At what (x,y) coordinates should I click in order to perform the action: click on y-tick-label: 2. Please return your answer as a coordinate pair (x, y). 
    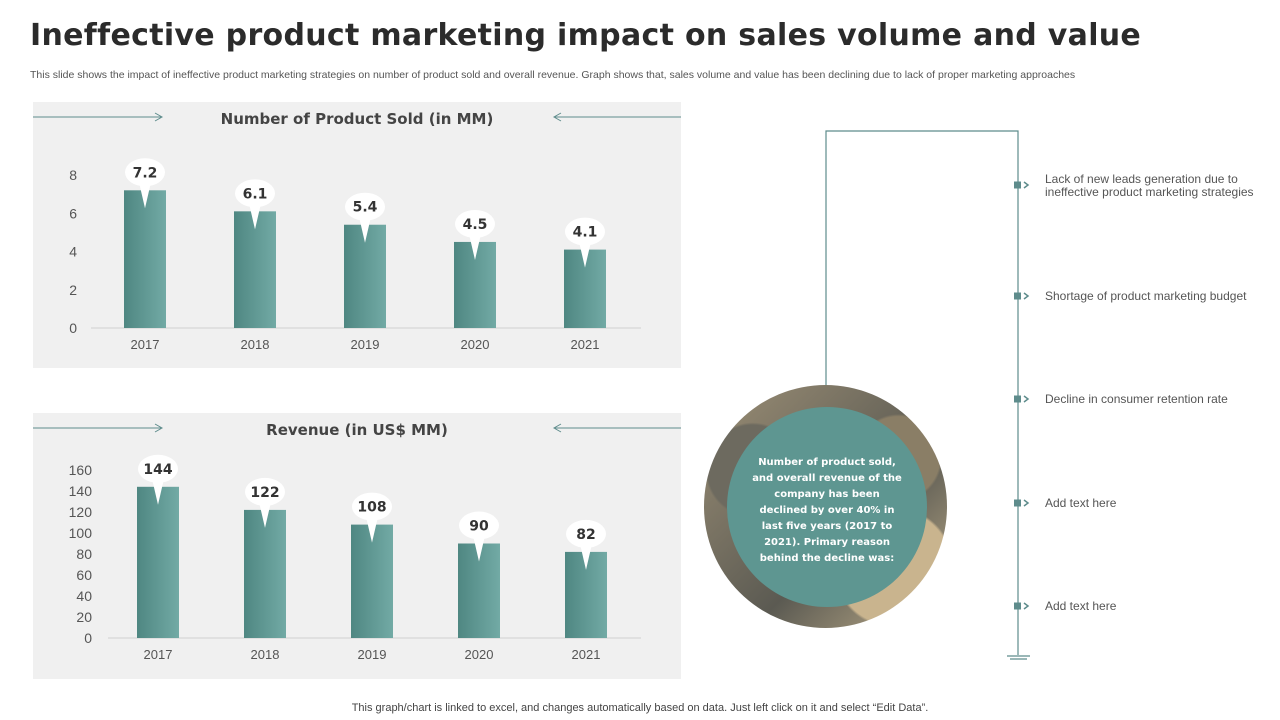
    Looking at the image, I should click on (73, 290).